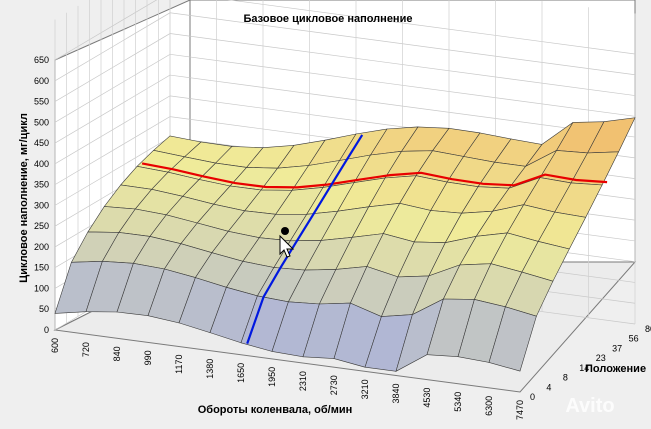  I want to click on rpm-tick-label: 2310, so click(303, 381).